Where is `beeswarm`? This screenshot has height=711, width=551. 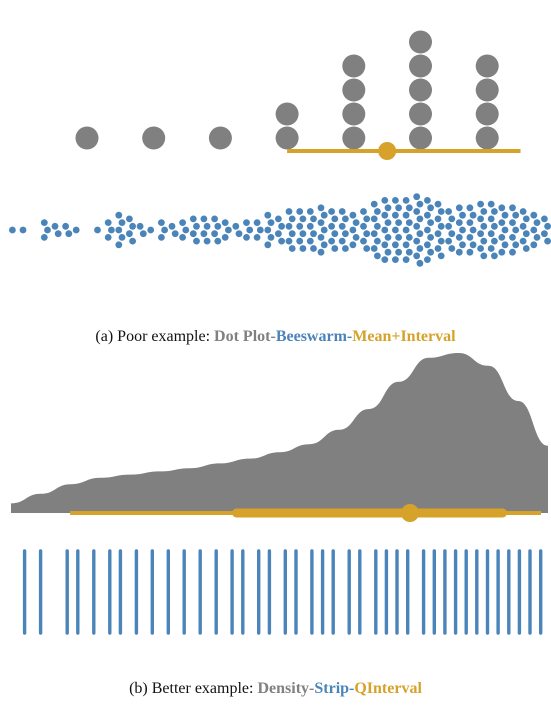 beeswarm is located at coordinates (280, 230).